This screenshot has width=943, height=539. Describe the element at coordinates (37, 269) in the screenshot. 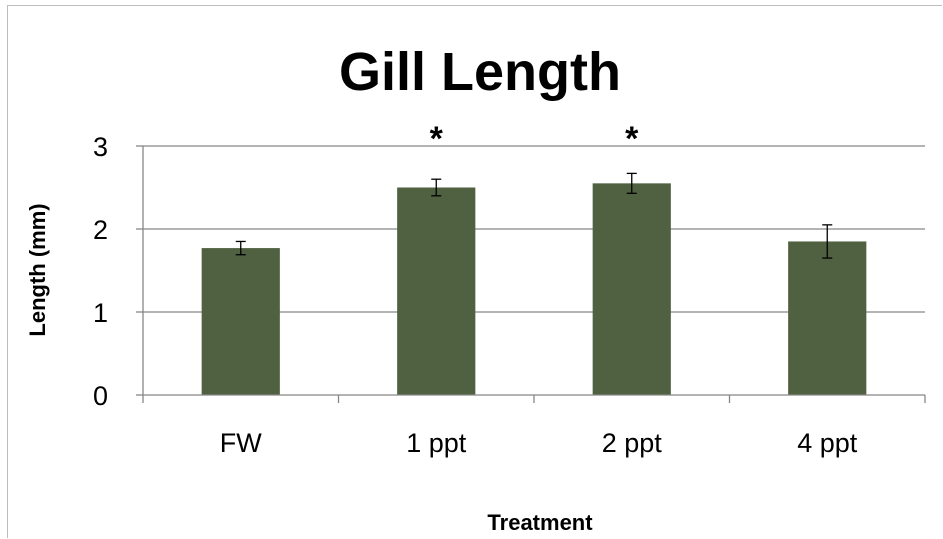

I see `y-axis-title: Length (mm)` at that location.